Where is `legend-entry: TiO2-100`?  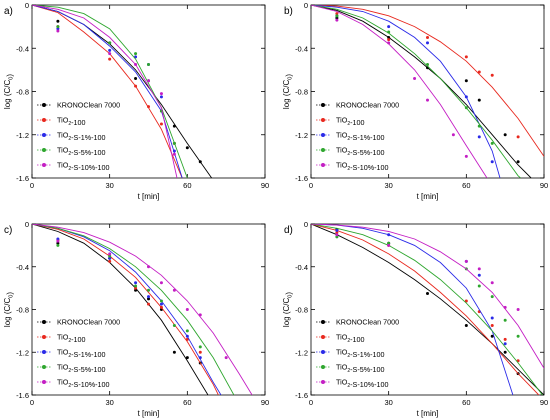
legend-entry: TiO2-100 is located at coordinates (350, 338).